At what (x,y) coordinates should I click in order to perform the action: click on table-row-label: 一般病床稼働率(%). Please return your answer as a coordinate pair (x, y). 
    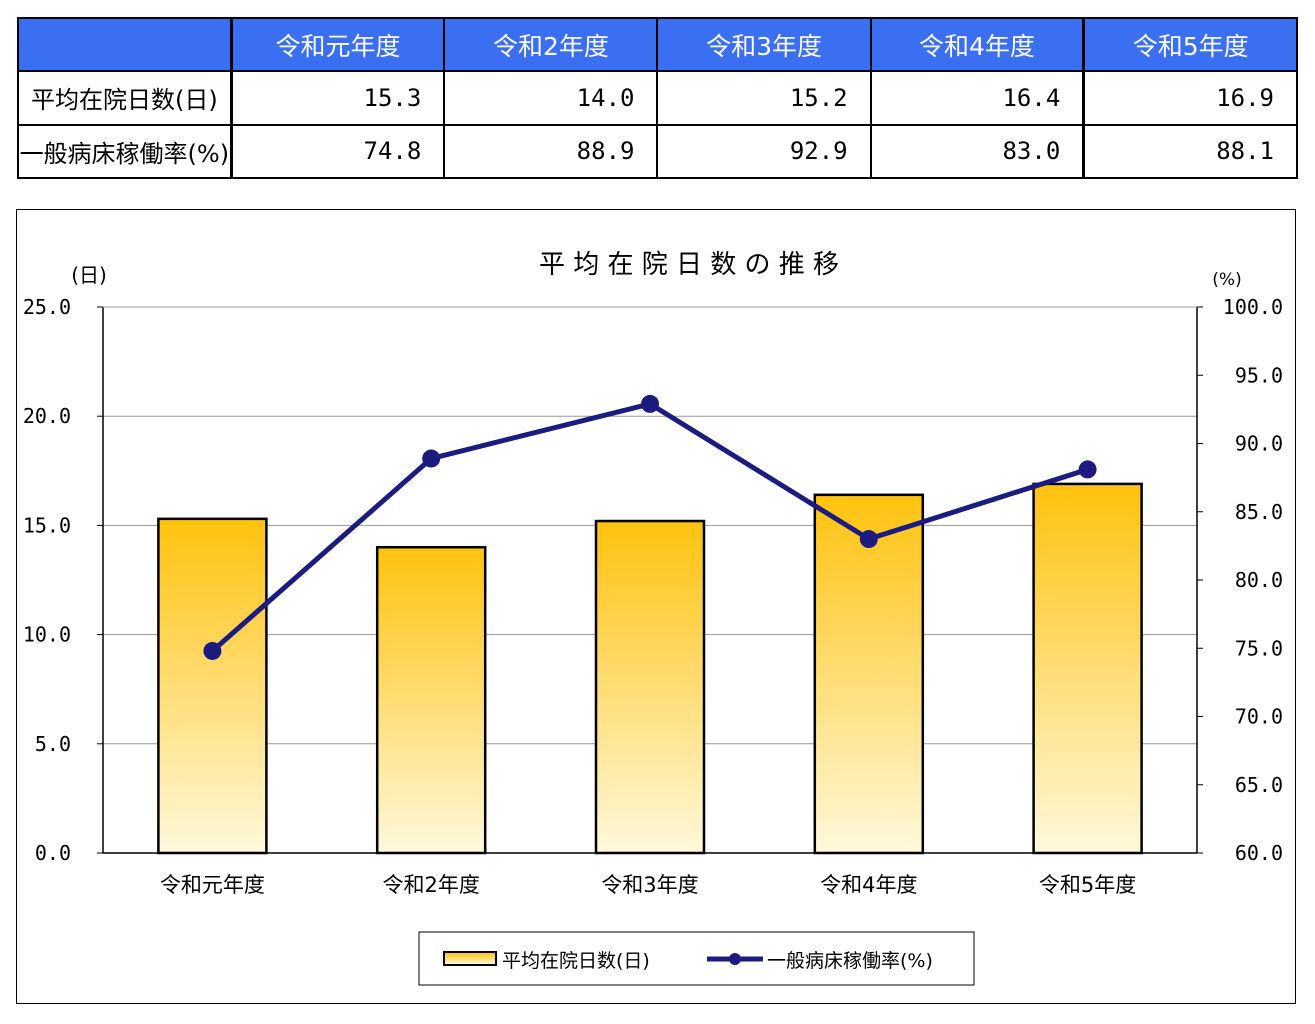
    Looking at the image, I should click on (124, 151).